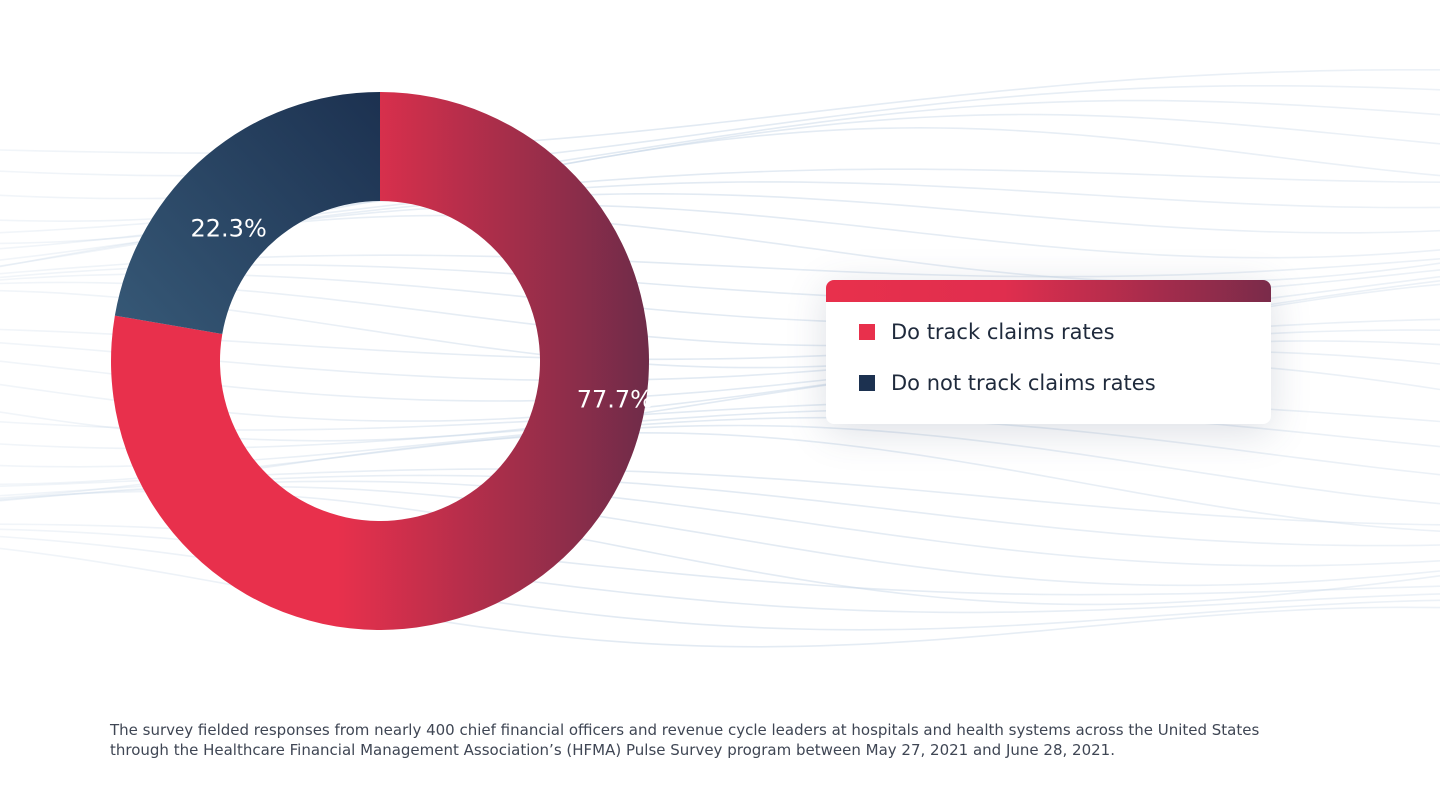 This screenshot has width=1440, height=810. I want to click on data-label-track: 77.7%, so click(615, 400).